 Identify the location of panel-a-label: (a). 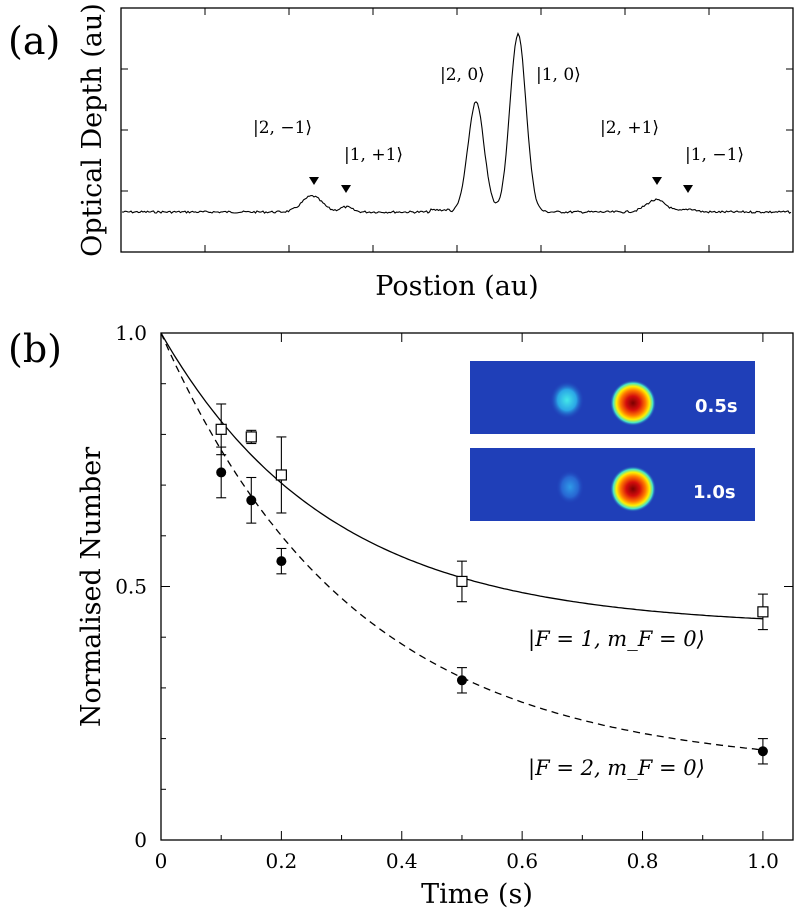
(34, 41).